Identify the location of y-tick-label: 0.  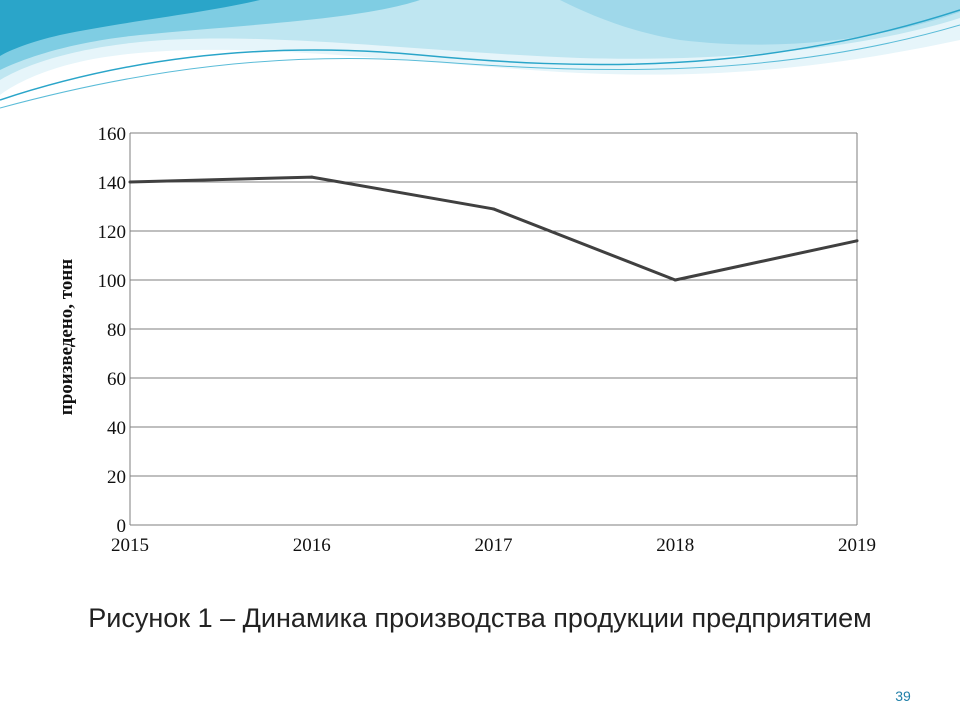
(122, 526).